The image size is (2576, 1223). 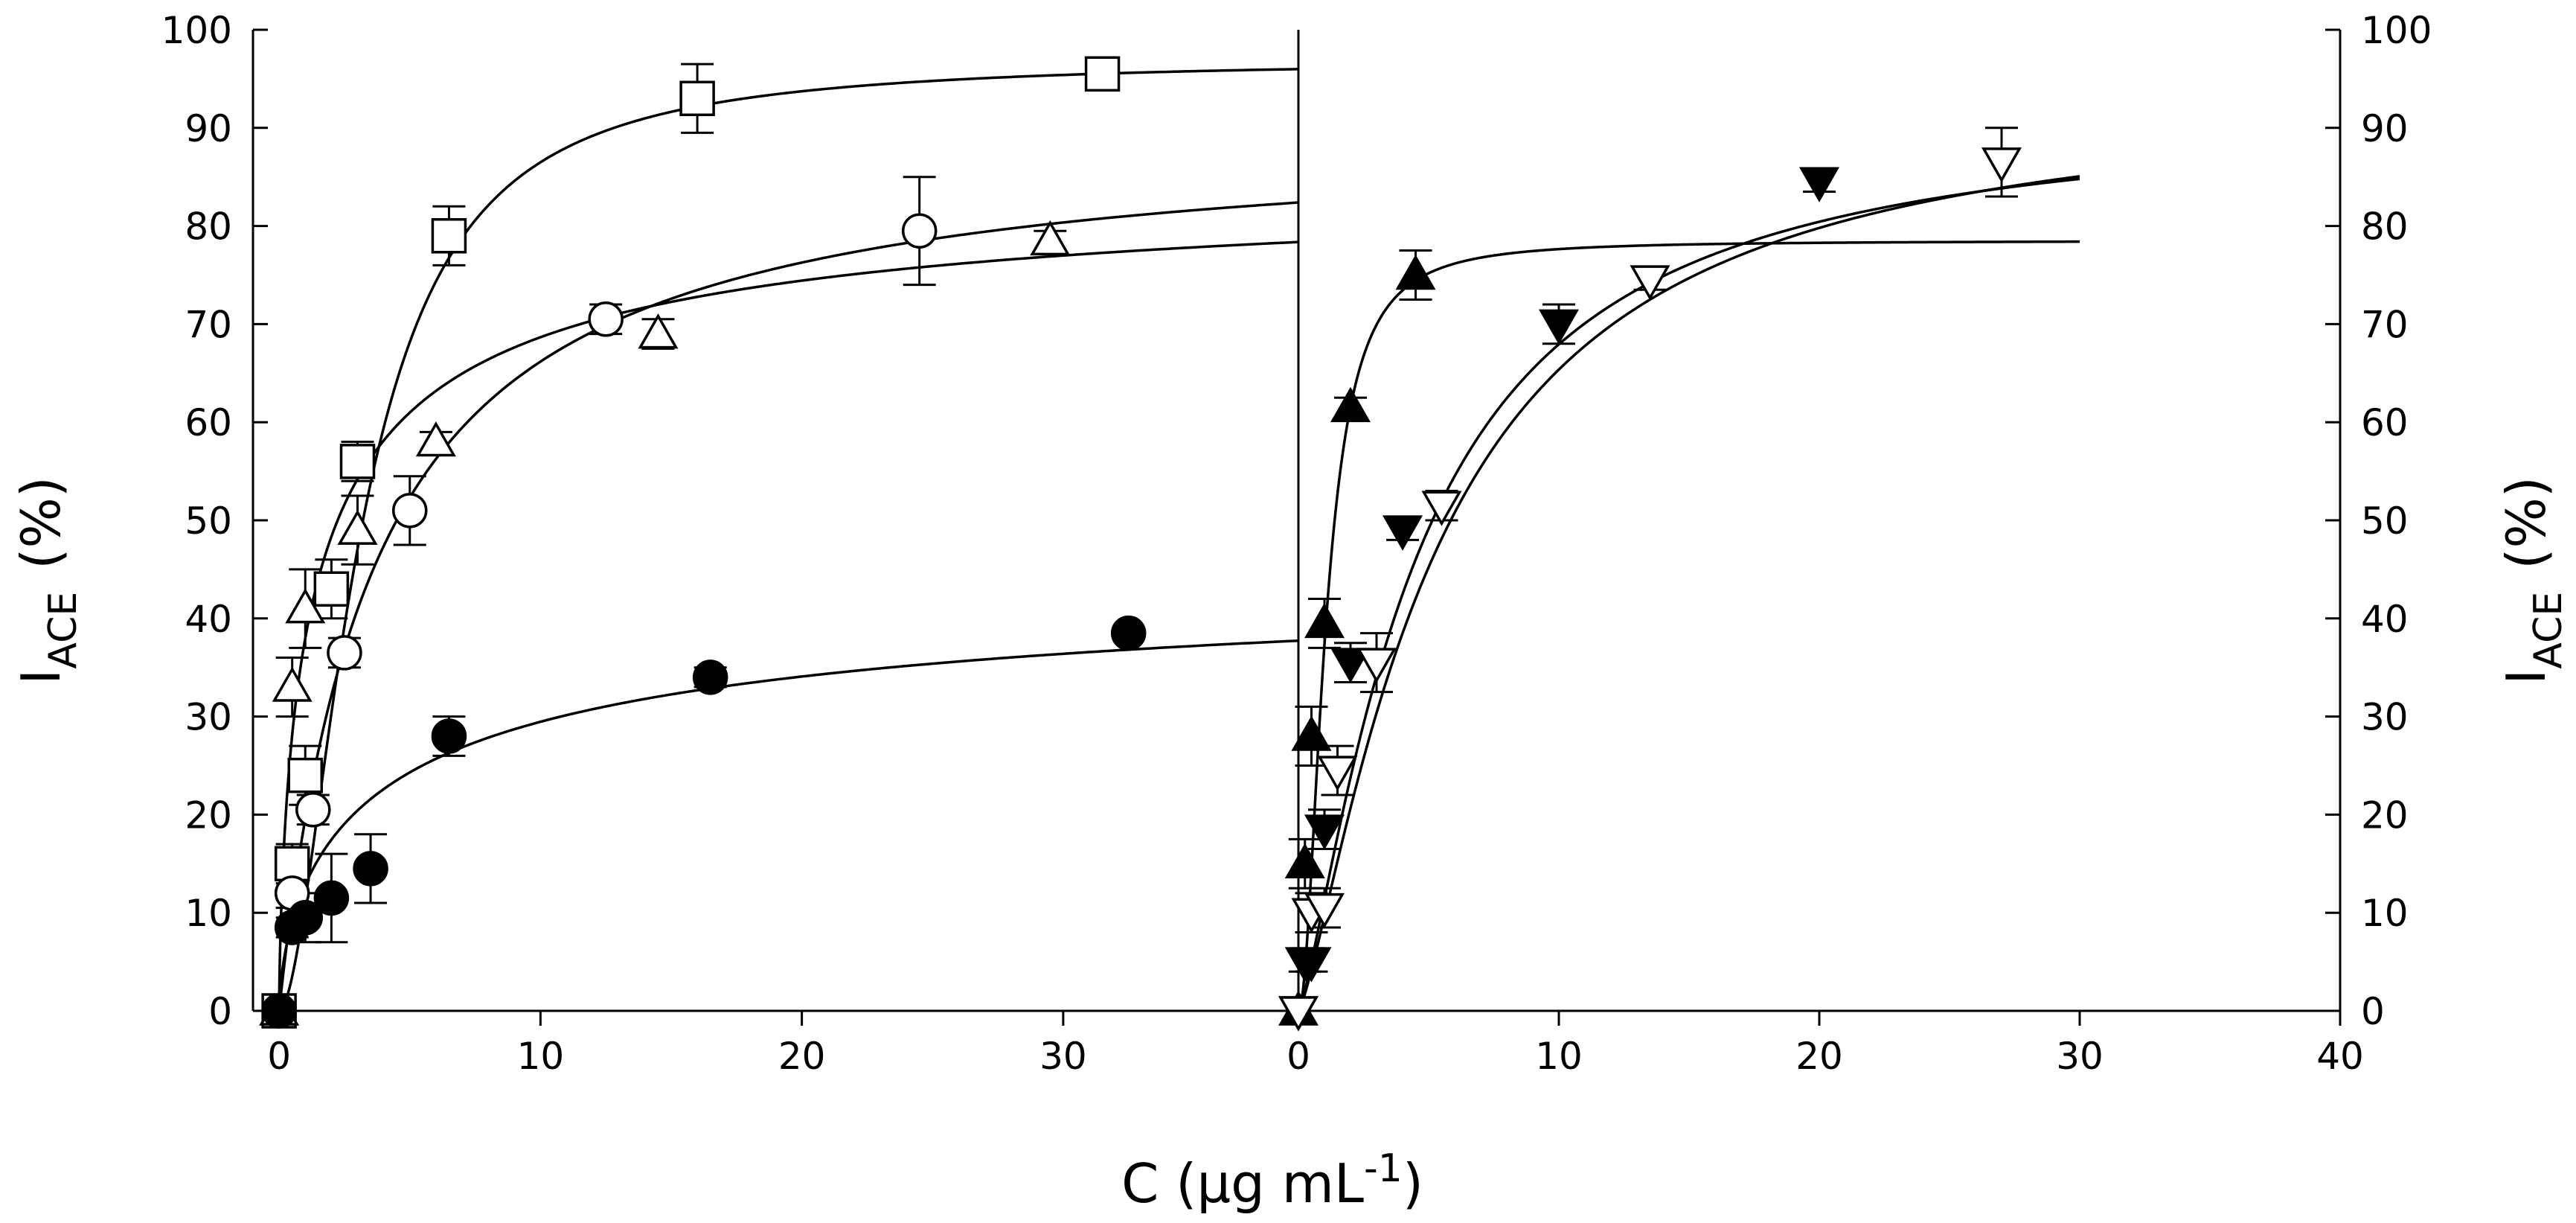 What do you see at coordinates (2340, 1057) in the screenshot?
I see `x-tick-label-right: 40` at bounding box center [2340, 1057].